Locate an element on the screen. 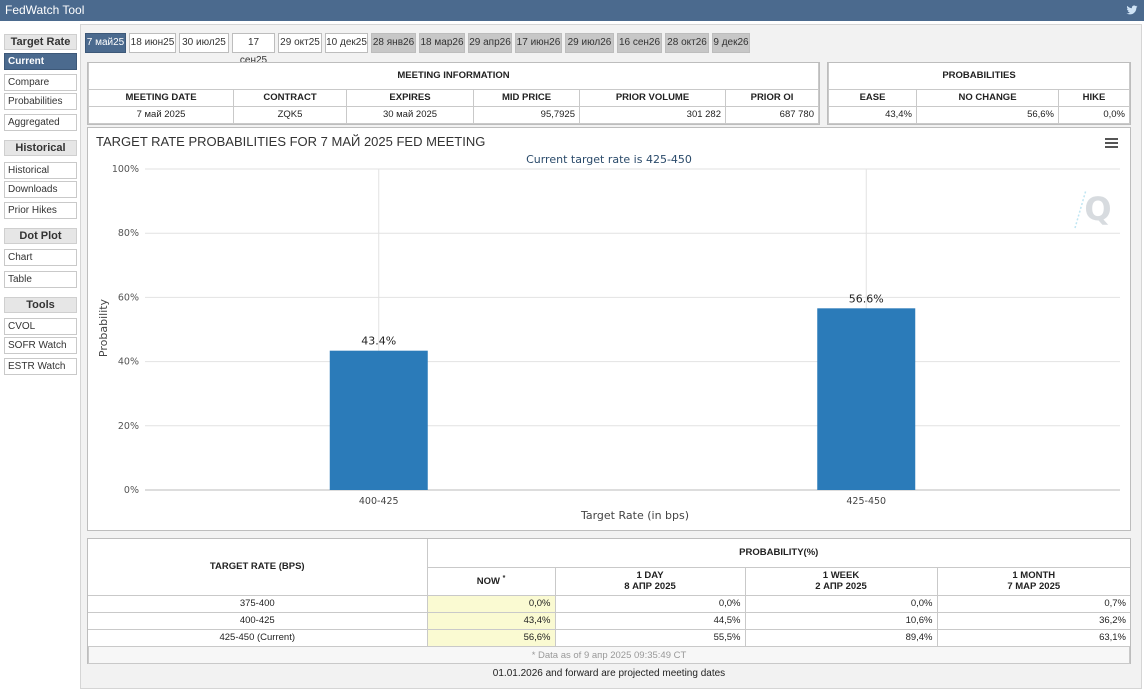  x-axis-label: Target Rate (in bps) is located at coordinates (634, 515).